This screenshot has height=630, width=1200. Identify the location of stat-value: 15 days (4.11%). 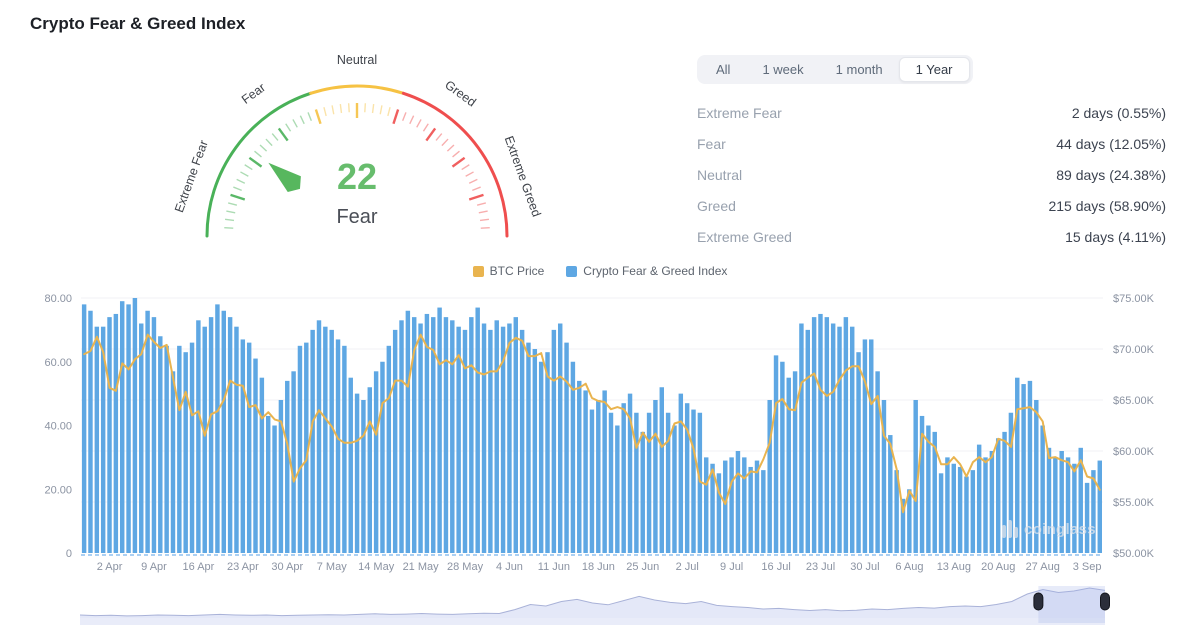
(1115, 236).